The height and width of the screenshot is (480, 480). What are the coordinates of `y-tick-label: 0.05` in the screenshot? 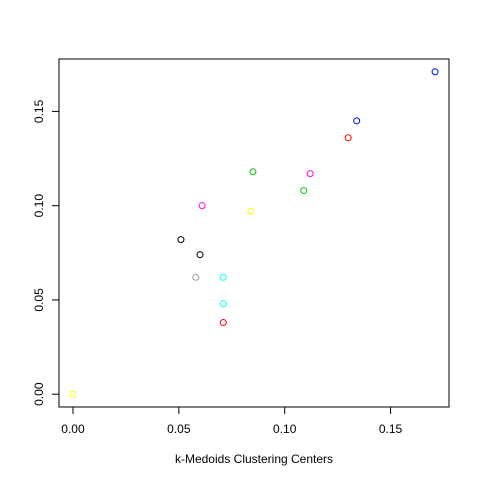 It's located at (39, 300).